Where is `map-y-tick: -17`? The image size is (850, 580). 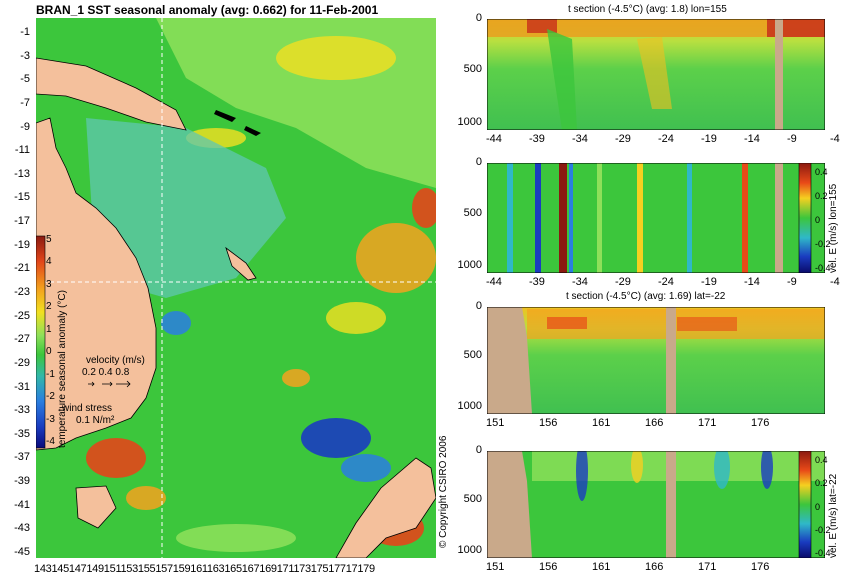 map-y-tick: -17 is located at coordinates (22, 221).